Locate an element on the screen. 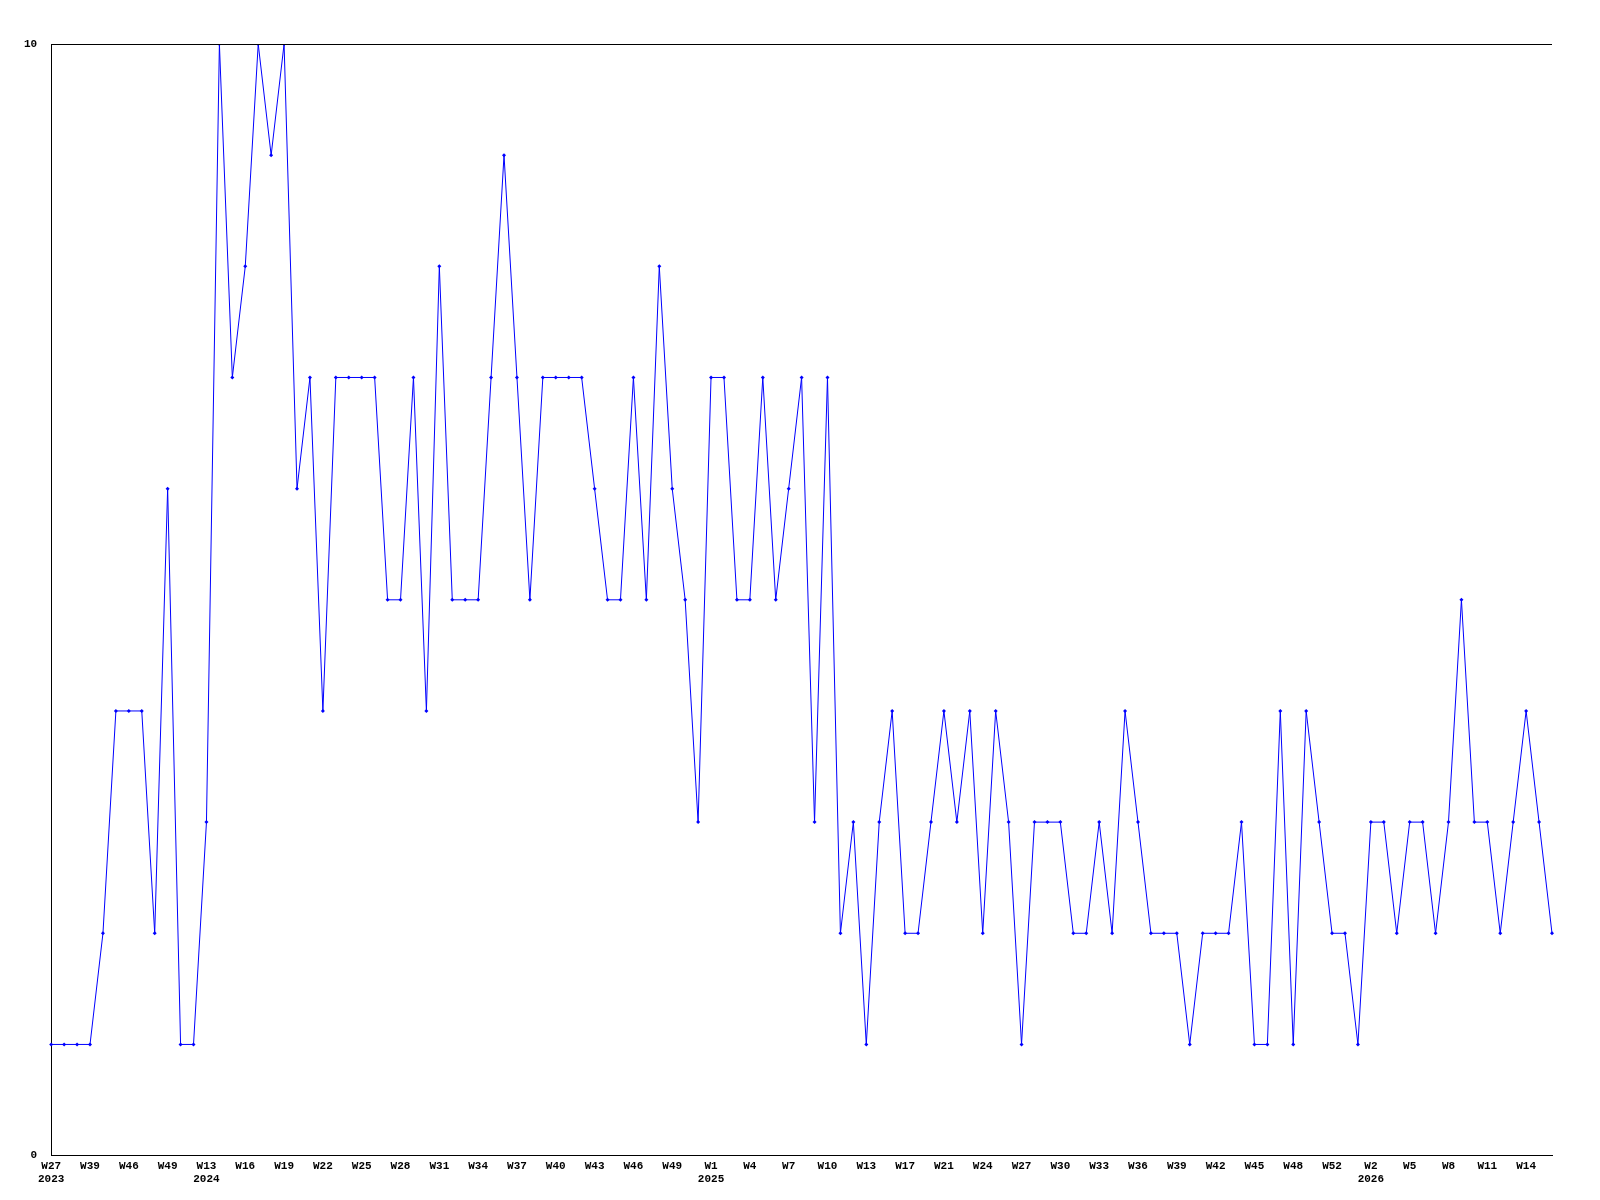  x-tick-label: W45 is located at coordinates (1254, 1165).